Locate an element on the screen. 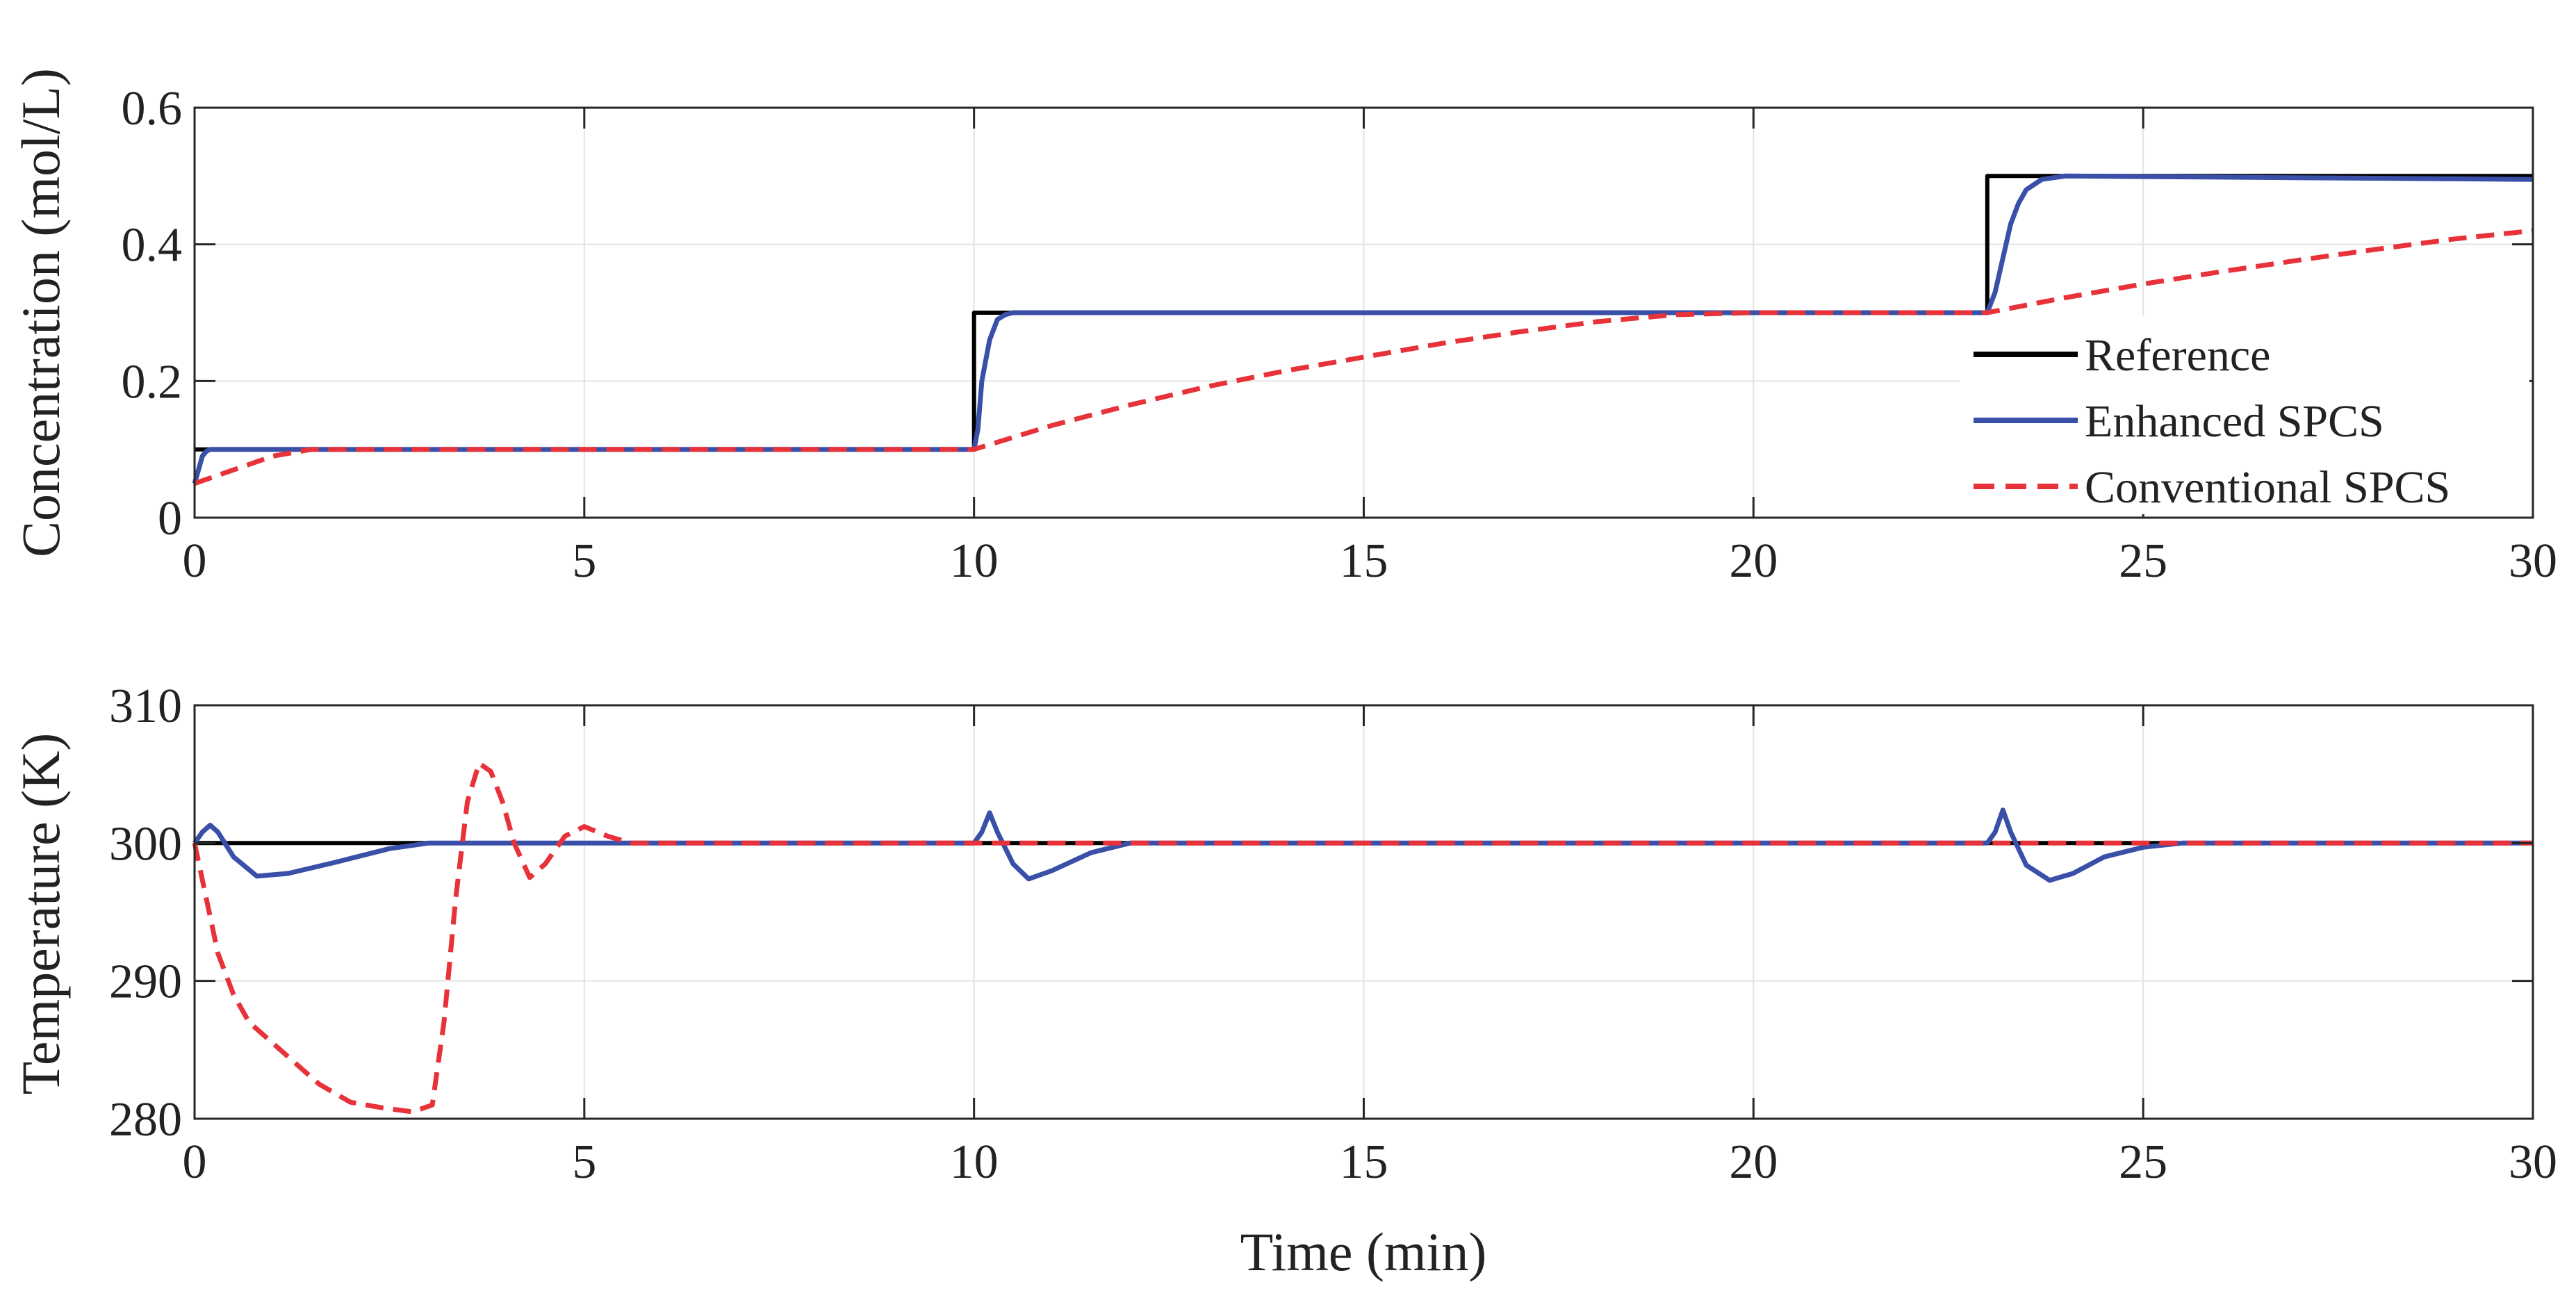  concentration-x-tick-label: 20 is located at coordinates (1753, 561).